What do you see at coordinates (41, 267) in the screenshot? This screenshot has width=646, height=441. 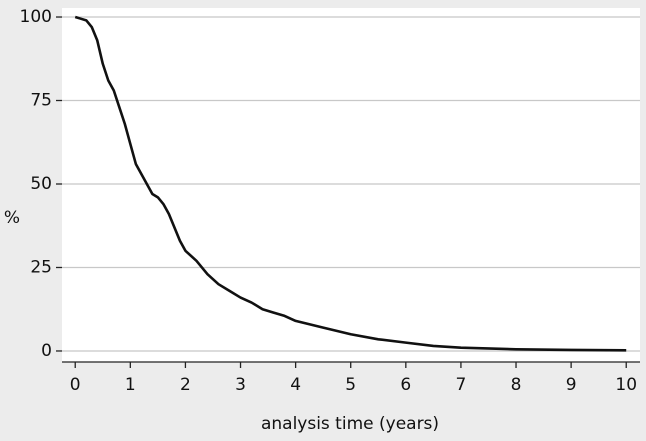 I see `y-tick-label: 25` at bounding box center [41, 267].